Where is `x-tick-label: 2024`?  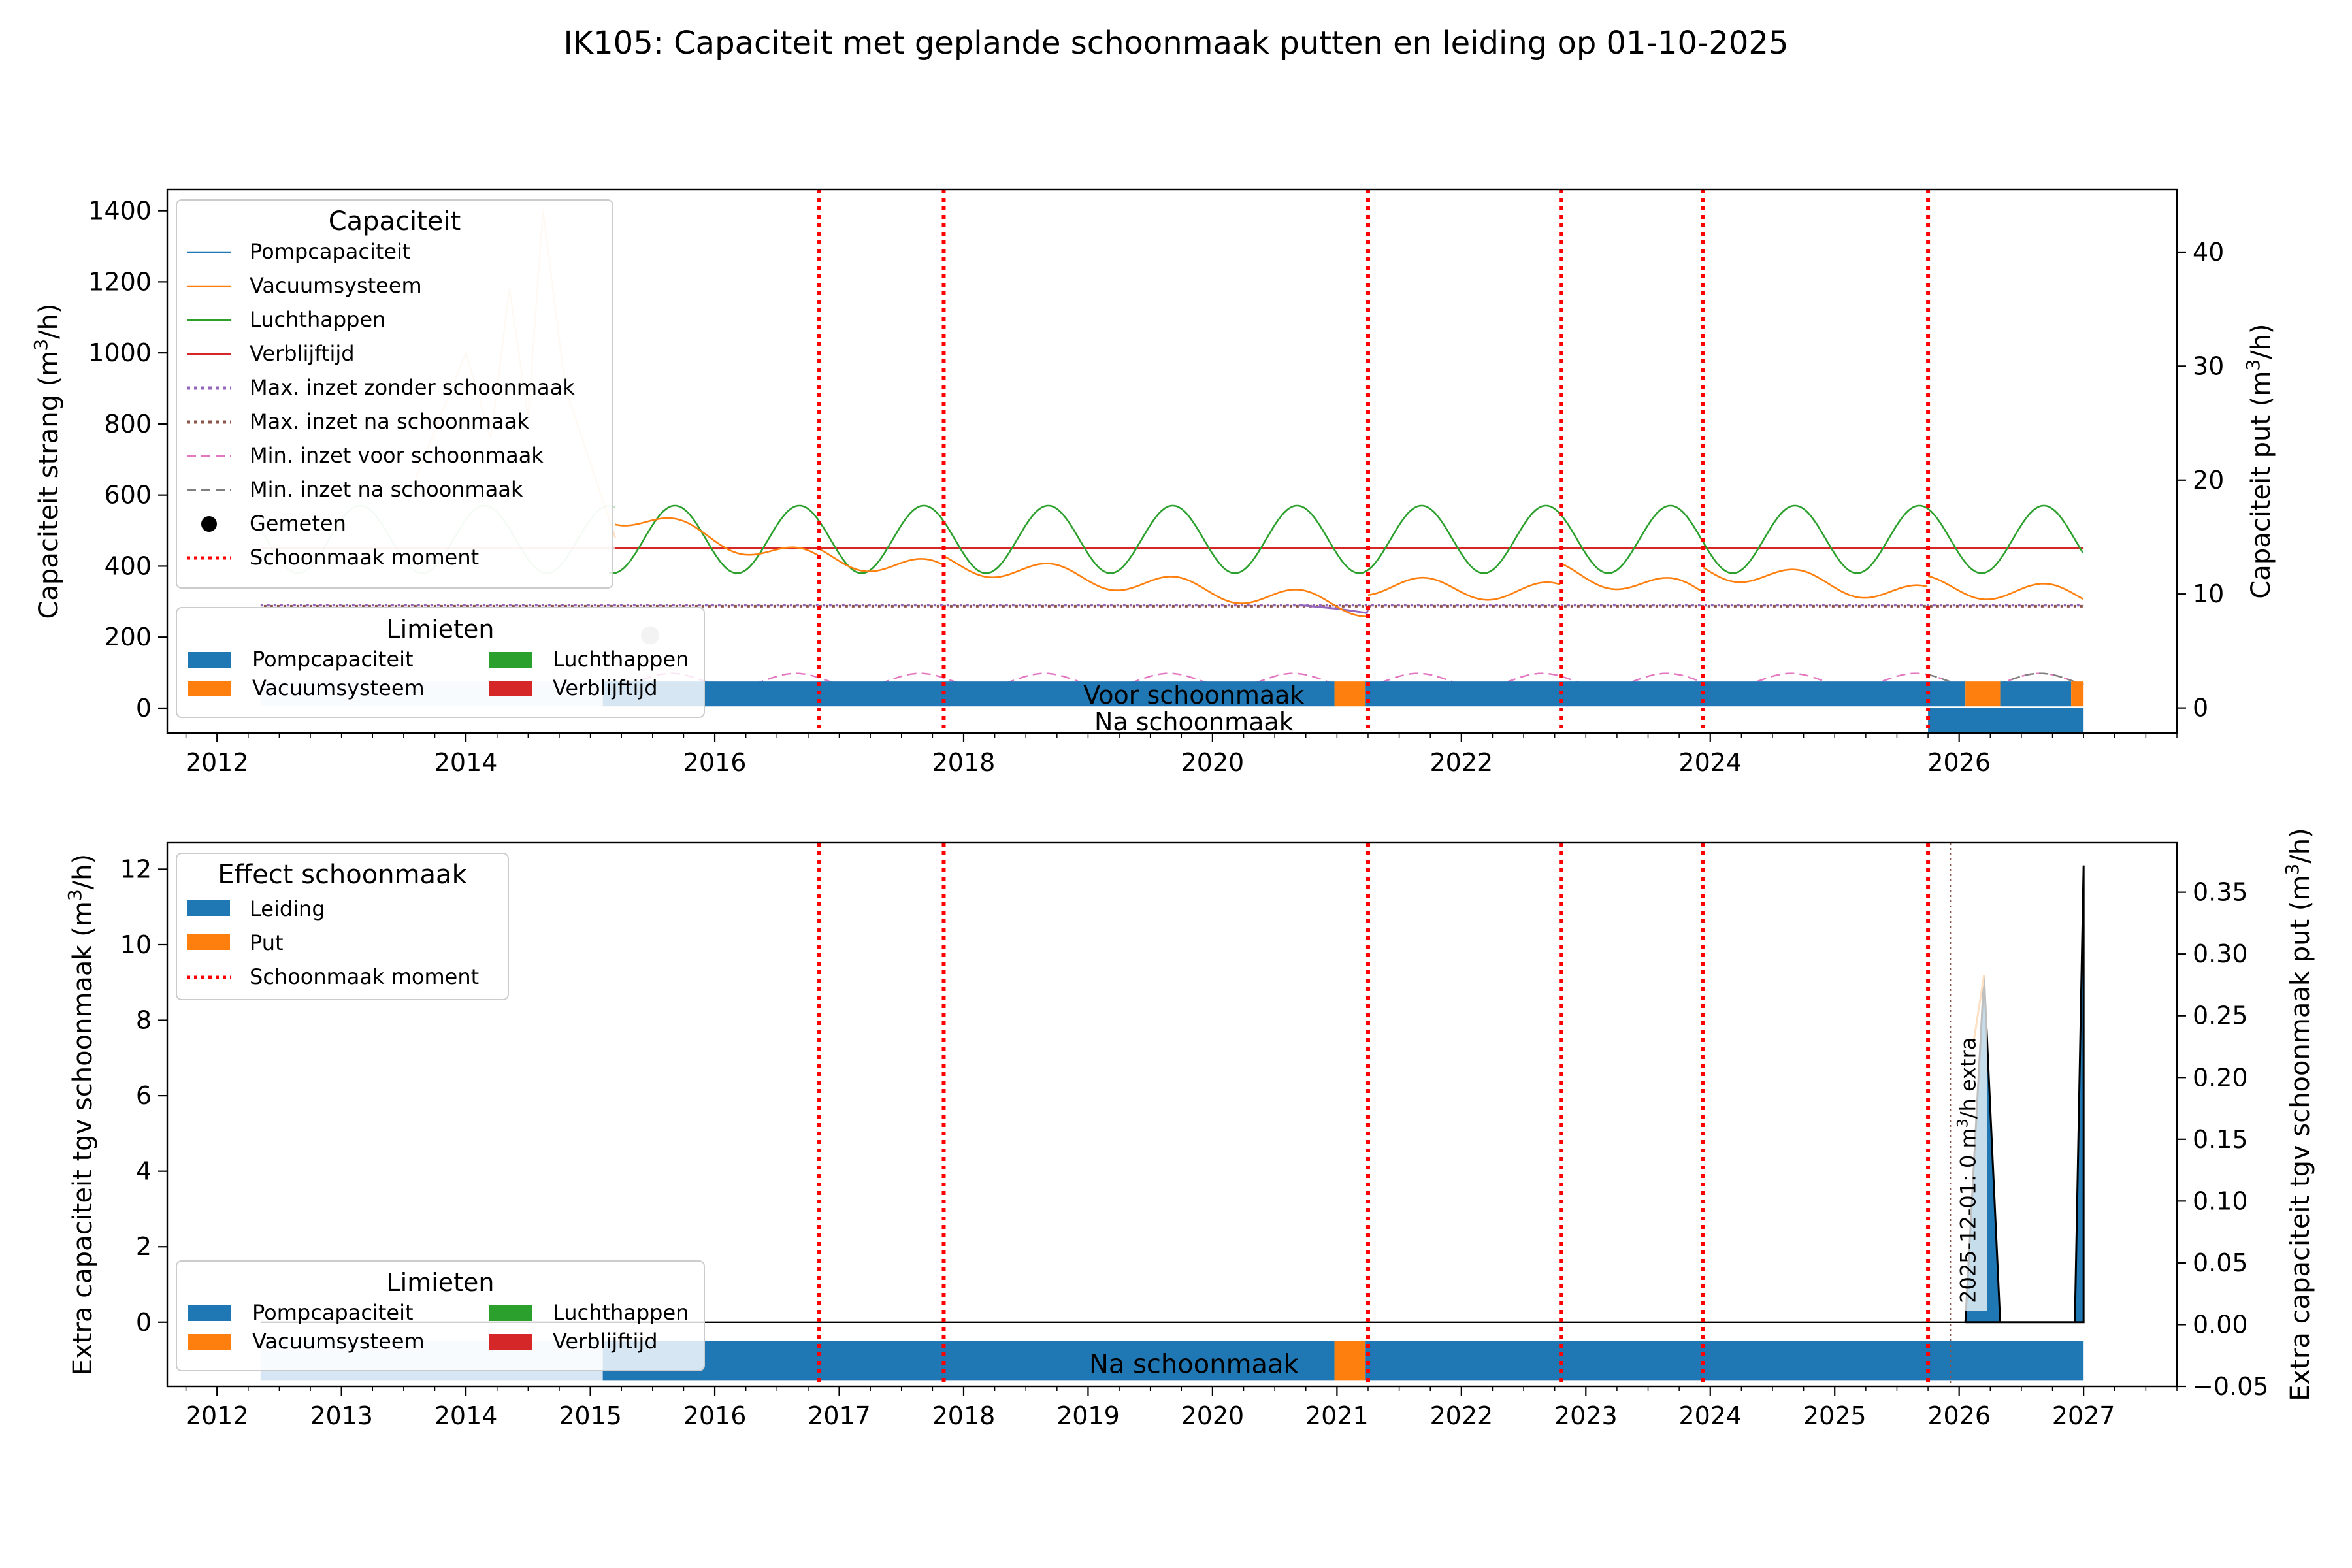
x-tick-label: 2024 is located at coordinates (1710, 1415).